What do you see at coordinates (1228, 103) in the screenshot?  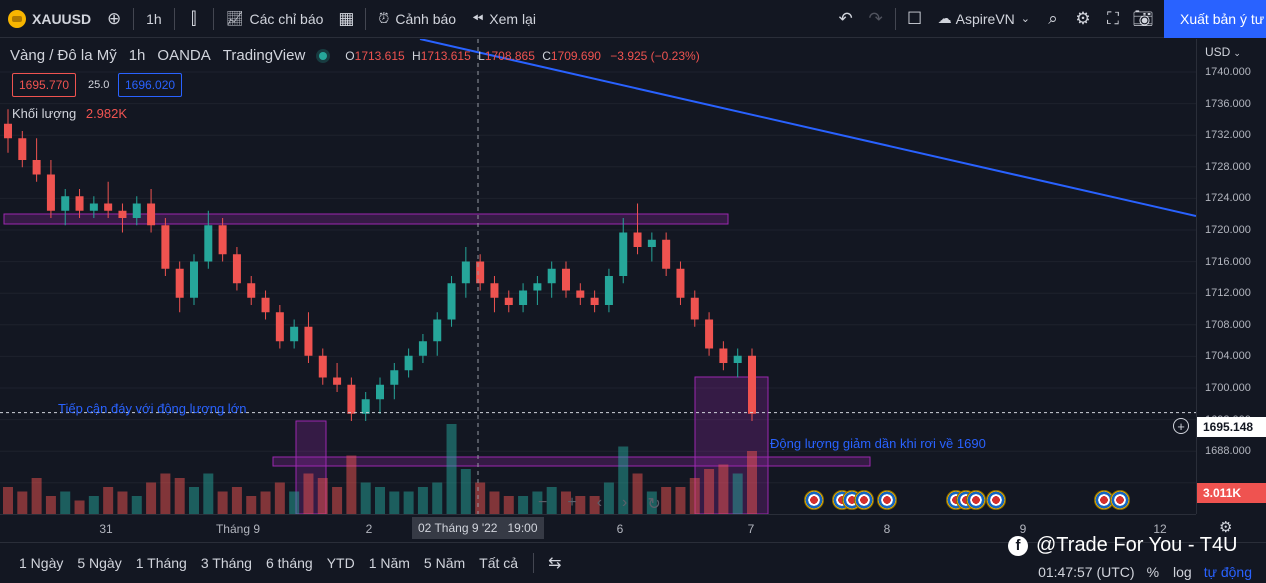 I see `price-tick-label: 1736.000` at bounding box center [1228, 103].